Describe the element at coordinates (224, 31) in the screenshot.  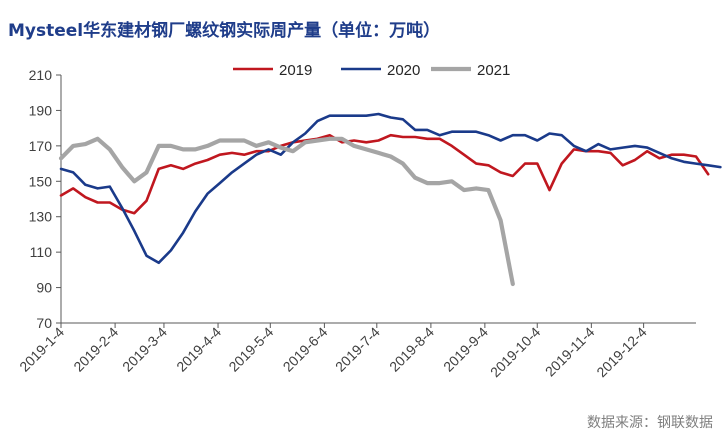
I see `chart-title: Mysteel华东建材钢厂螺纹钢实际周产量（单位：万吨）` at that location.